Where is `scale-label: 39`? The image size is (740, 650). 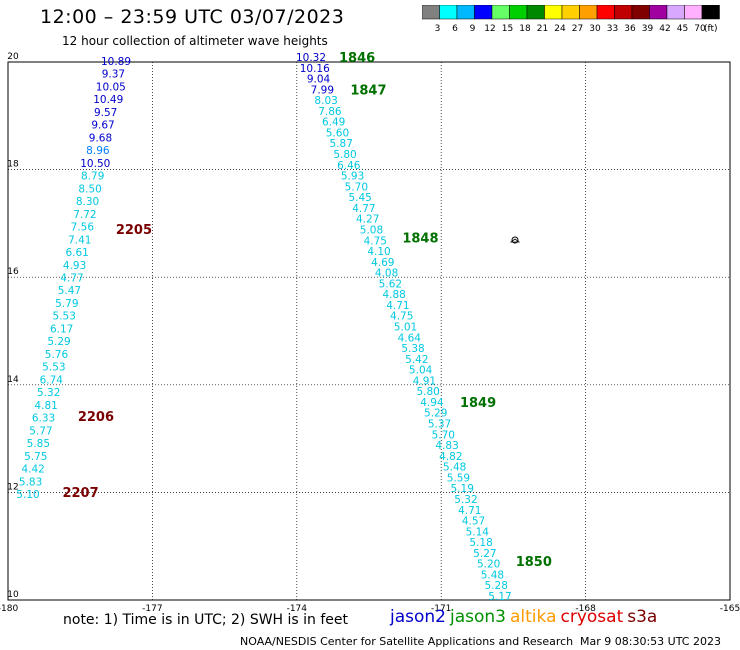
scale-label: 39 is located at coordinates (648, 29).